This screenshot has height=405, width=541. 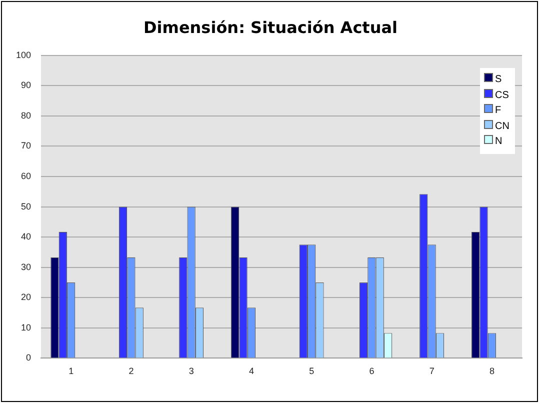 I want to click on legend-label: S, so click(x=498, y=80).